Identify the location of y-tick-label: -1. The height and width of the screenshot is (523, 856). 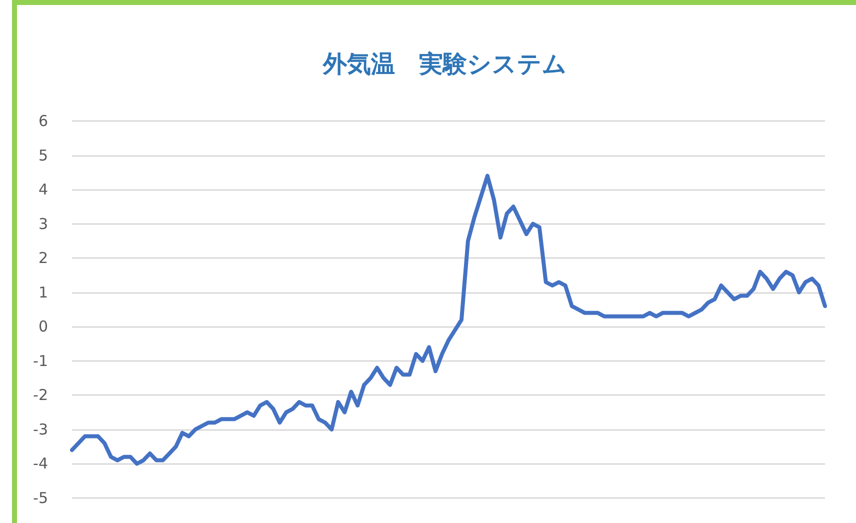
(40, 361).